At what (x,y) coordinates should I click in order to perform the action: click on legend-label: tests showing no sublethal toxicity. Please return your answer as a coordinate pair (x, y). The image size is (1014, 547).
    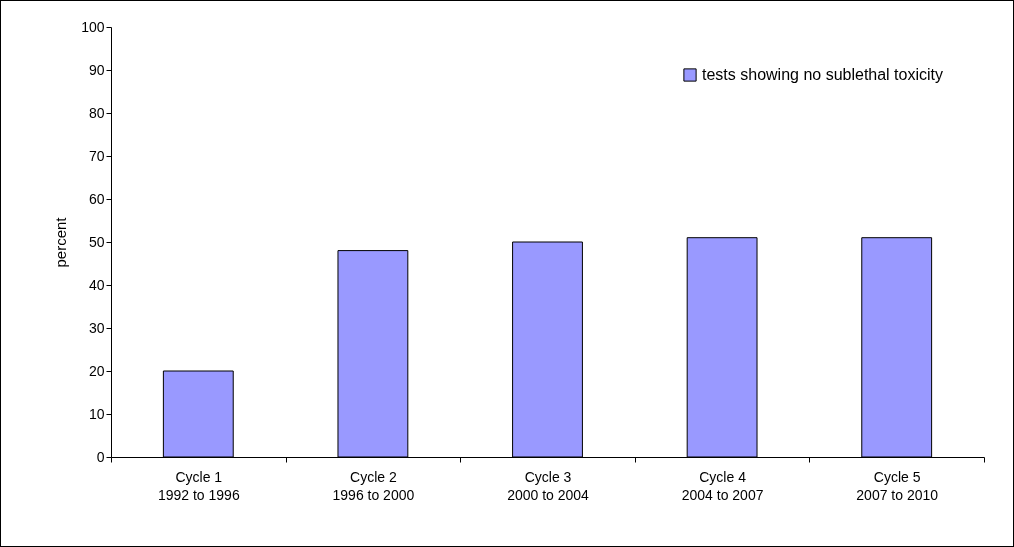
    Looking at the image, I should click on (823, 74).